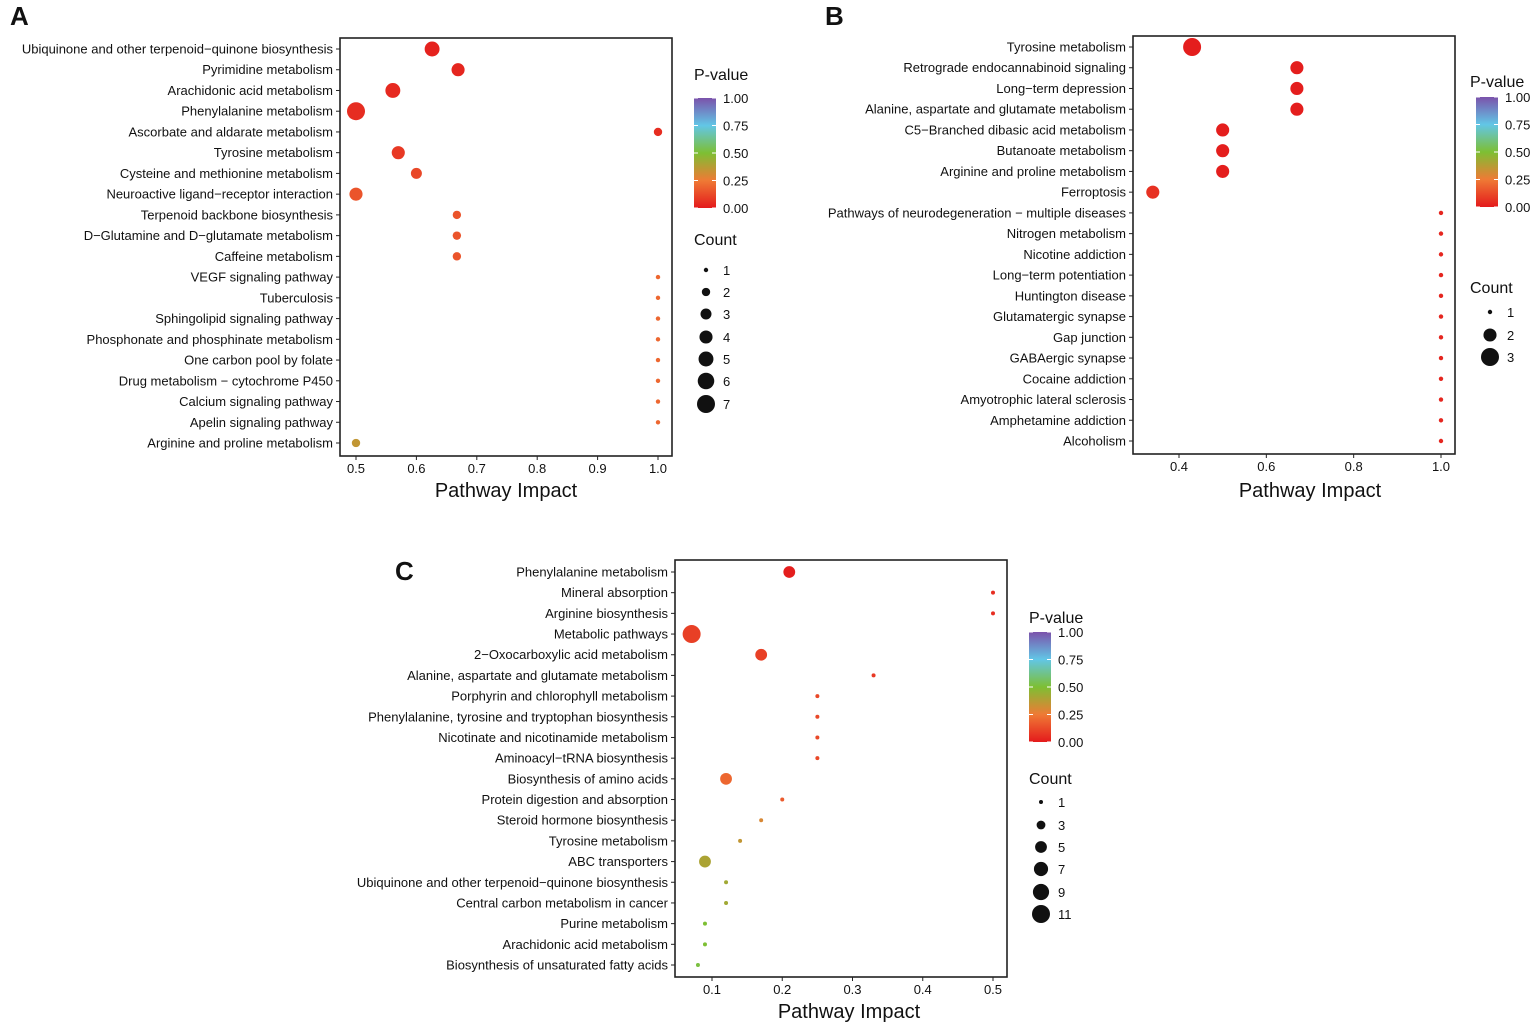 Image resolution: width=1536 pixels, height=1026 pixels. I want to click on y-tick-label: Amphetamine addiction, so click(1058, 420).